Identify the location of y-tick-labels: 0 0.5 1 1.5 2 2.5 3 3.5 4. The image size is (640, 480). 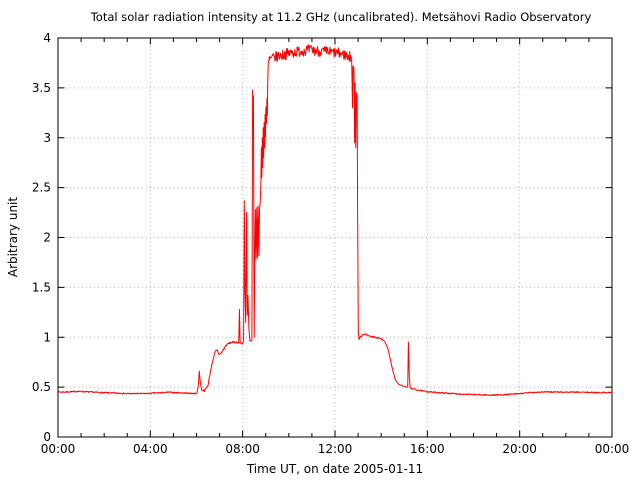
(41, 237).